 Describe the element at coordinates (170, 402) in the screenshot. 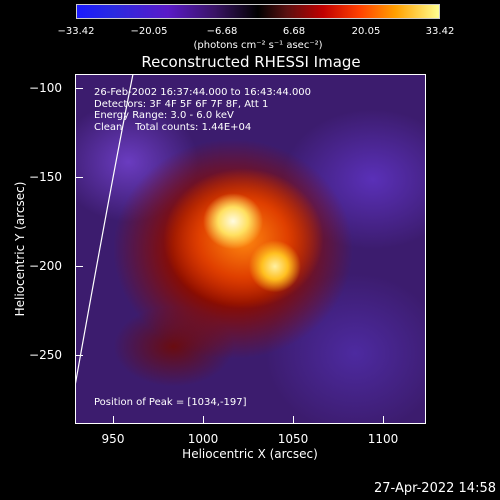

I see `peak-position-label: Position of Peak = [1034,-197]` at that location.